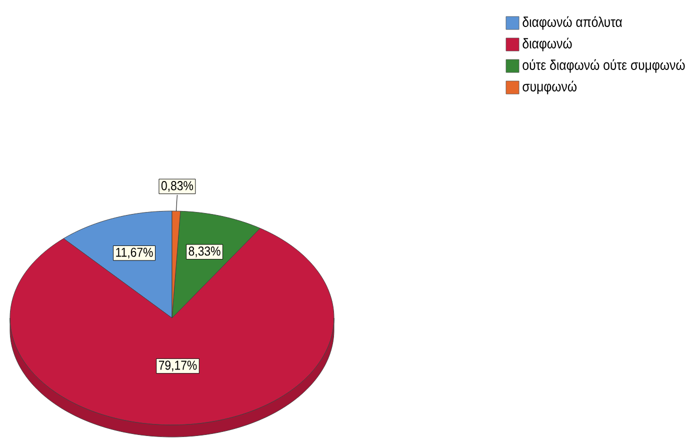 This screenshot has height=438, width=696. Describe the element at coordinates (177, 366) in the screenshot. I see `data-label: 79,17%` at that location.